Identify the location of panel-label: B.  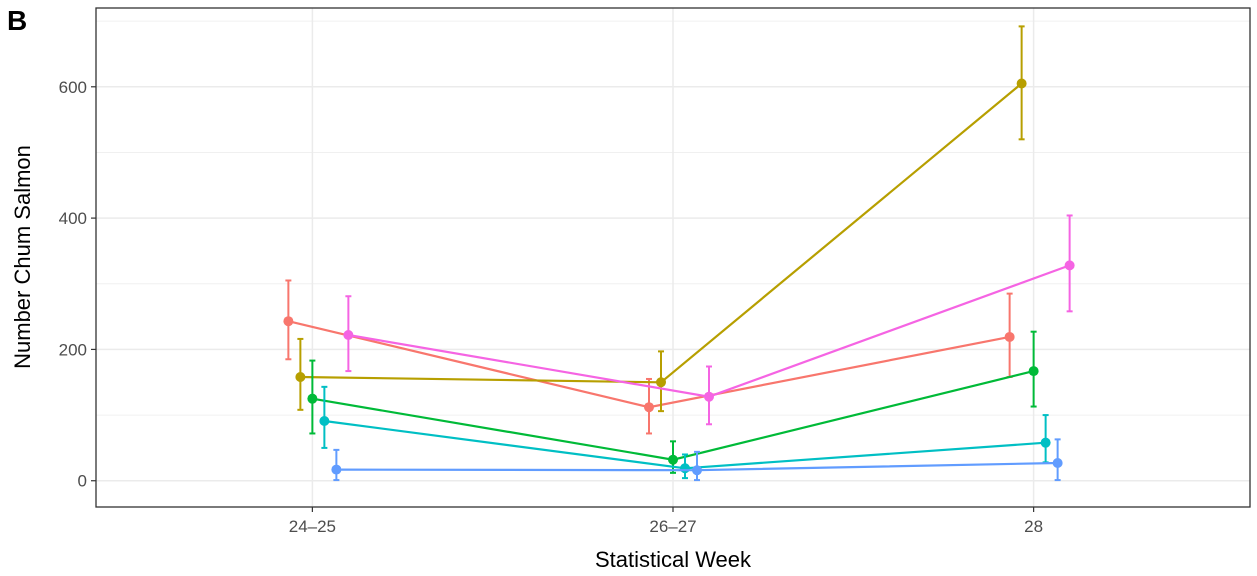
(17, 20).